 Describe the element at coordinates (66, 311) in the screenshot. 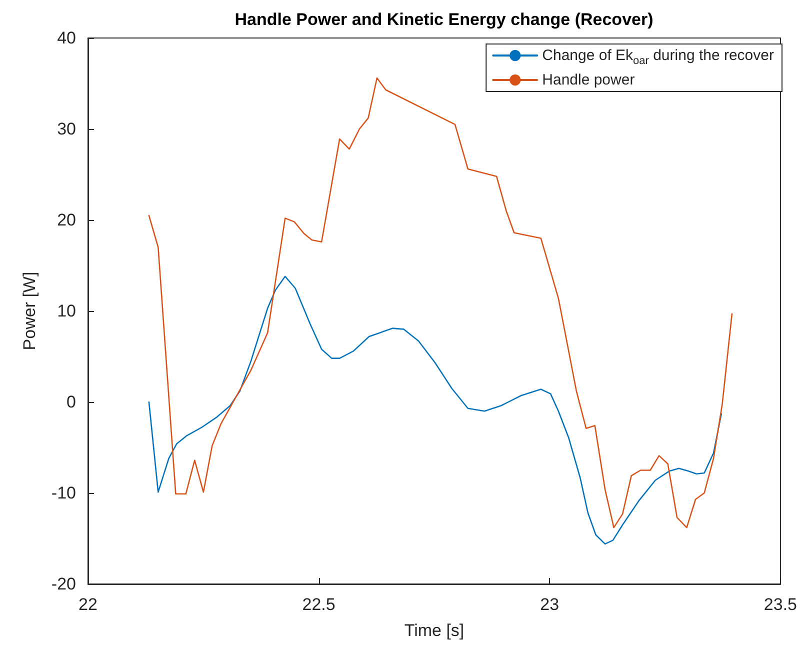

I see `y-tick-label: 10` at that location.